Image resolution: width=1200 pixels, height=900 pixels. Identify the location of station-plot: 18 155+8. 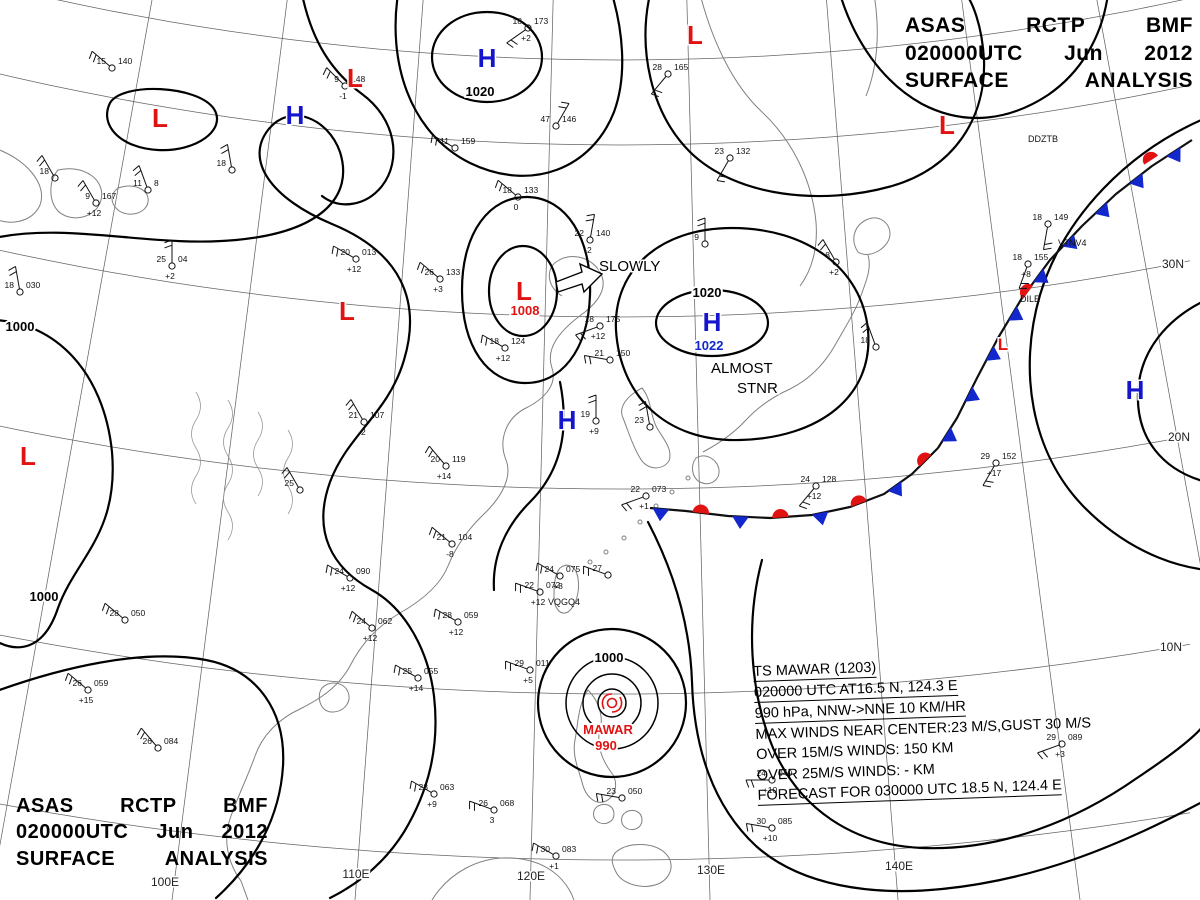
(1030, 270).